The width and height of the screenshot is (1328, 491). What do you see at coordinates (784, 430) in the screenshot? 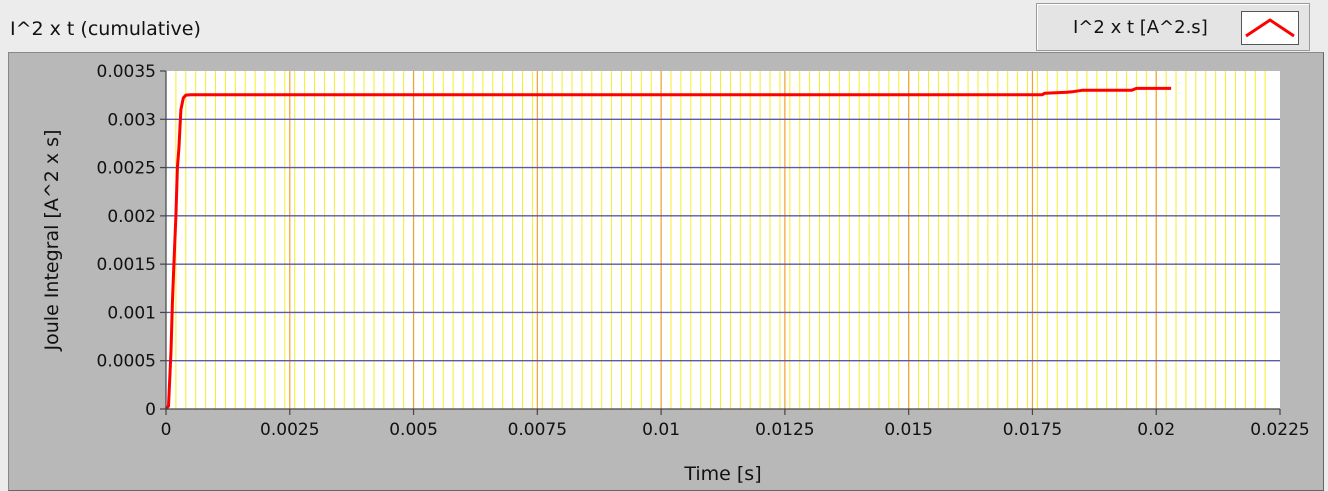
I see `x-tick-label: 0.0125` at bounding box center [784, 430].